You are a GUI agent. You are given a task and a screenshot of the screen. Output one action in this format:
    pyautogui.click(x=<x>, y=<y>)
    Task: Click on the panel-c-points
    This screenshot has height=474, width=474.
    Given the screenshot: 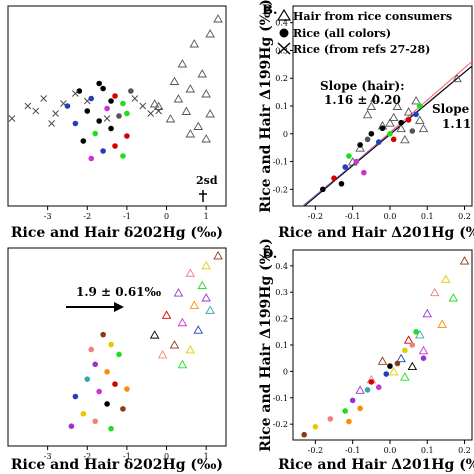 What is the action you would take?
    pyautogui.click(x=145, y=341)
    